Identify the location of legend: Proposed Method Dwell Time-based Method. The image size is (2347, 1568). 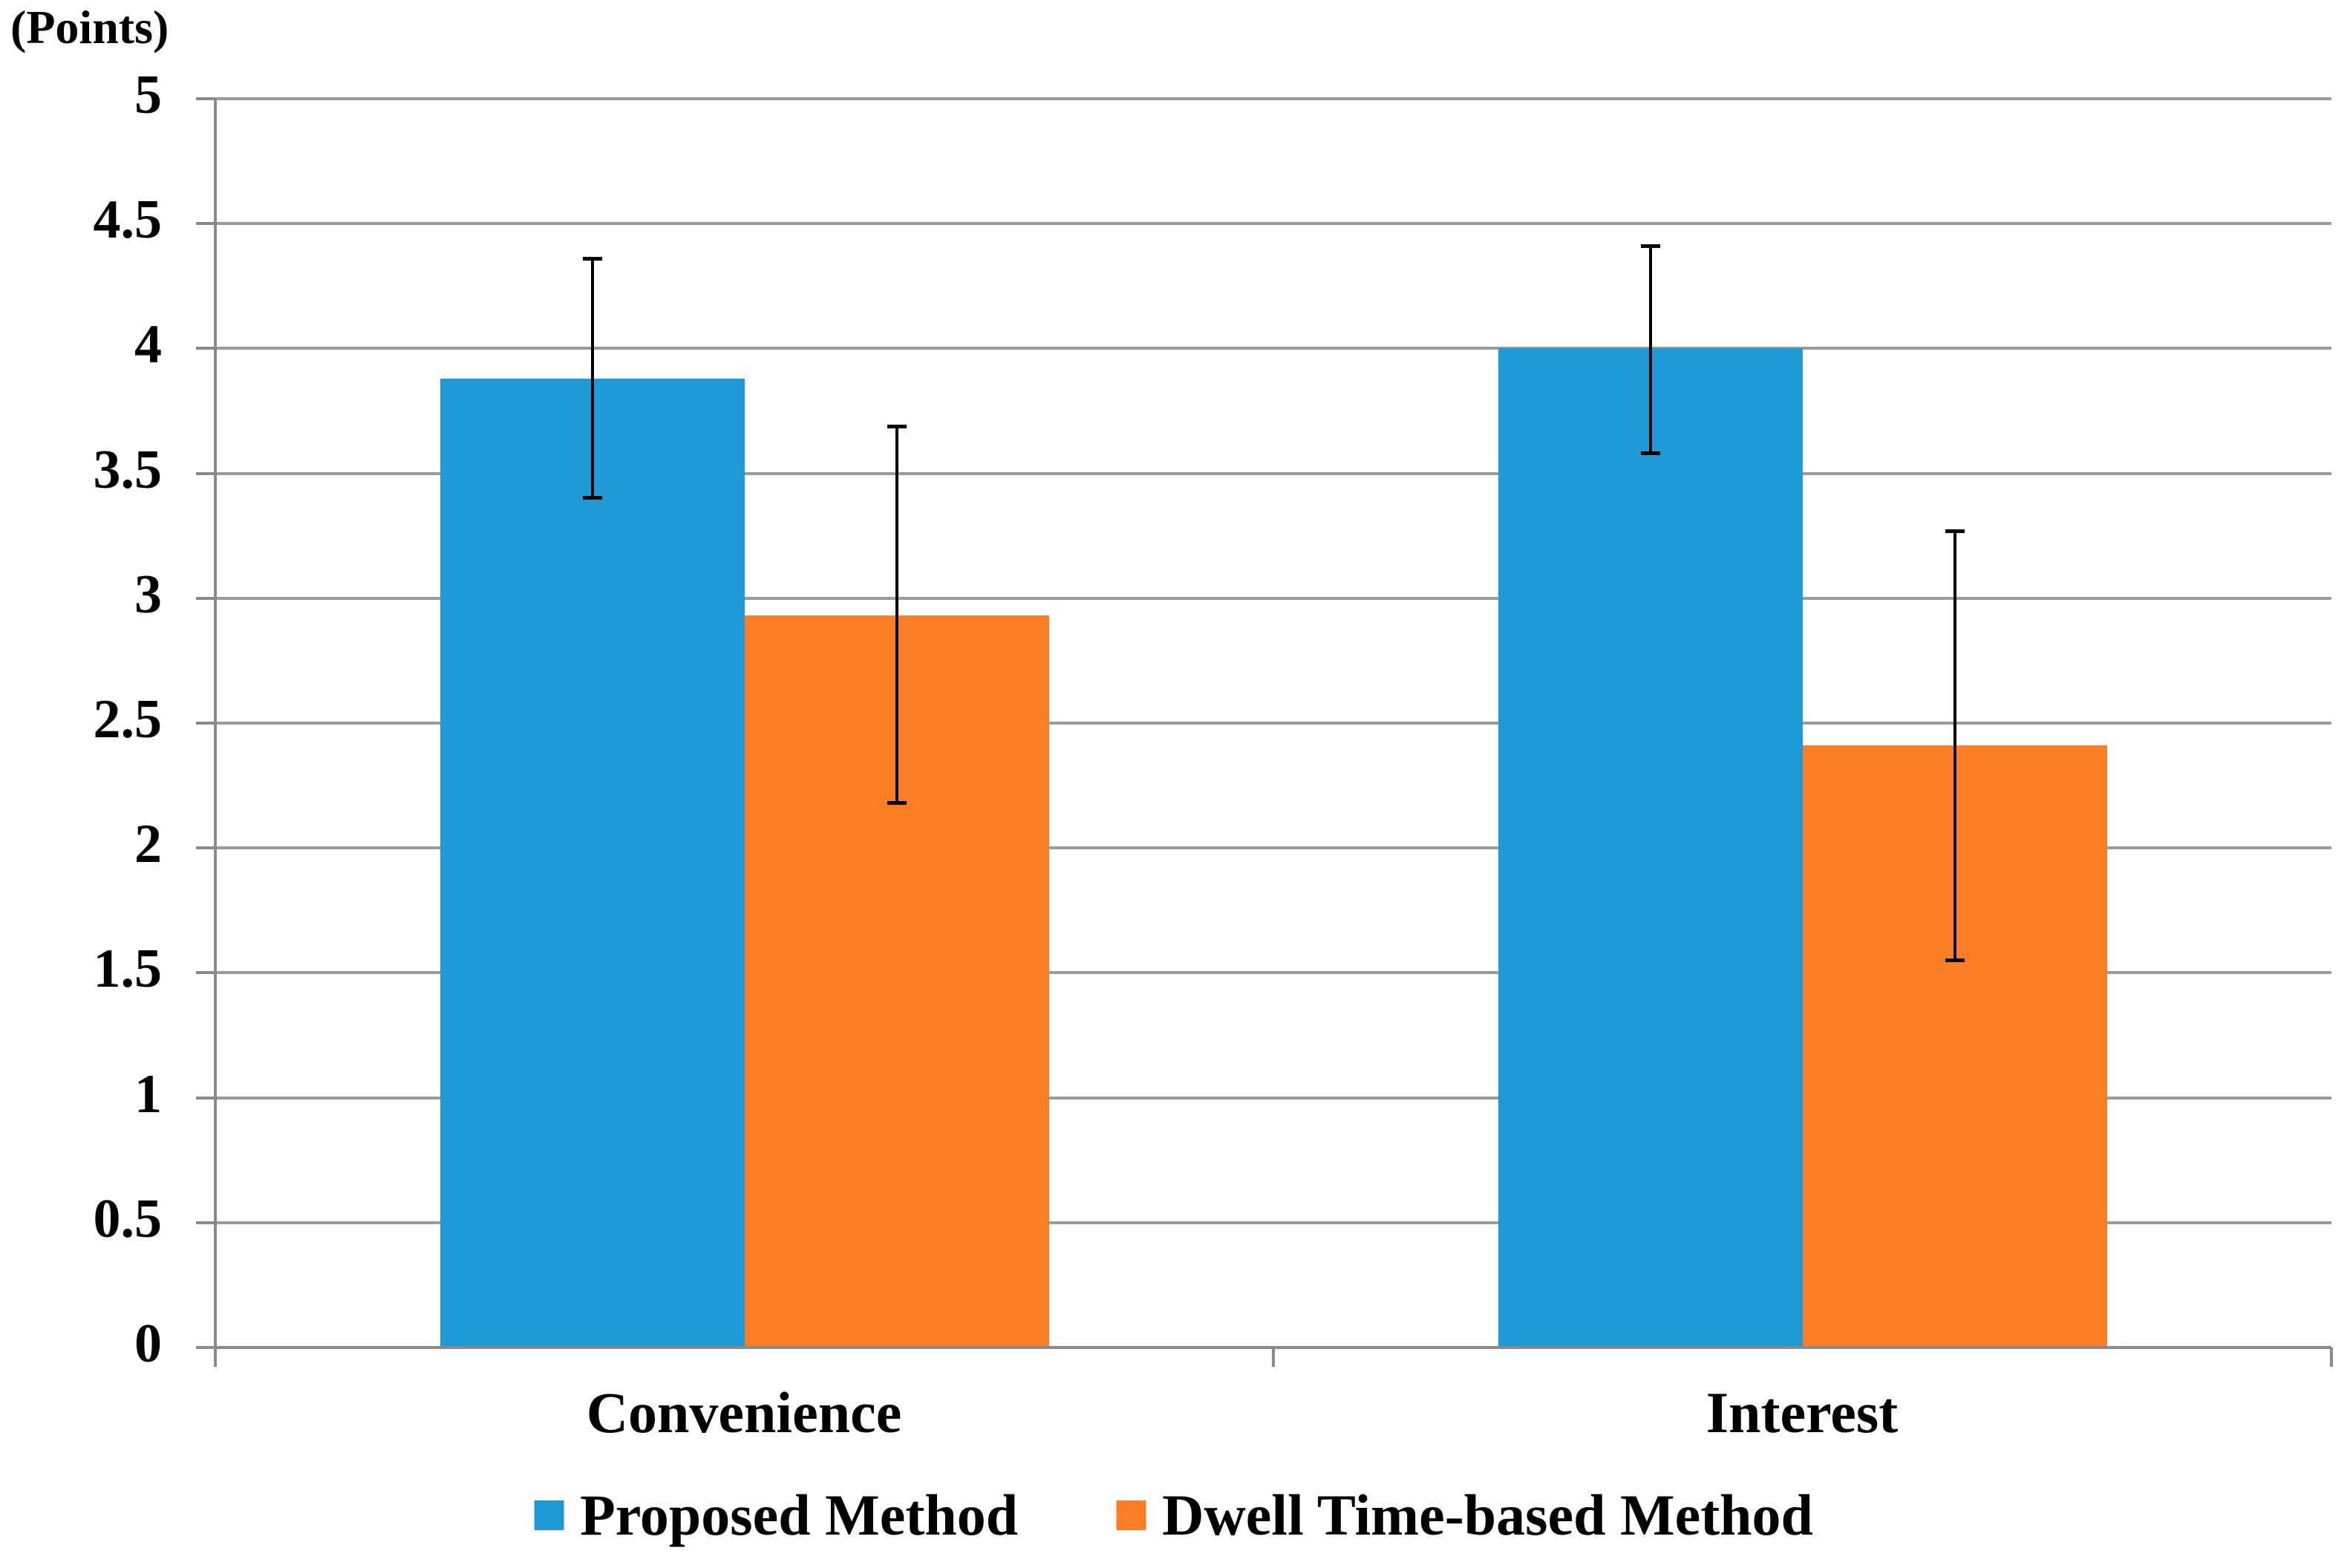
(1173, 1515).